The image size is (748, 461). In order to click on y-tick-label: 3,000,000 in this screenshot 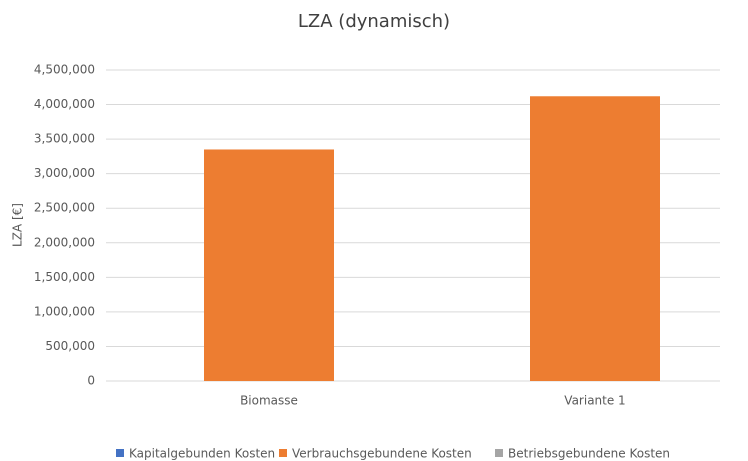, I will do `click(64, 173)`.